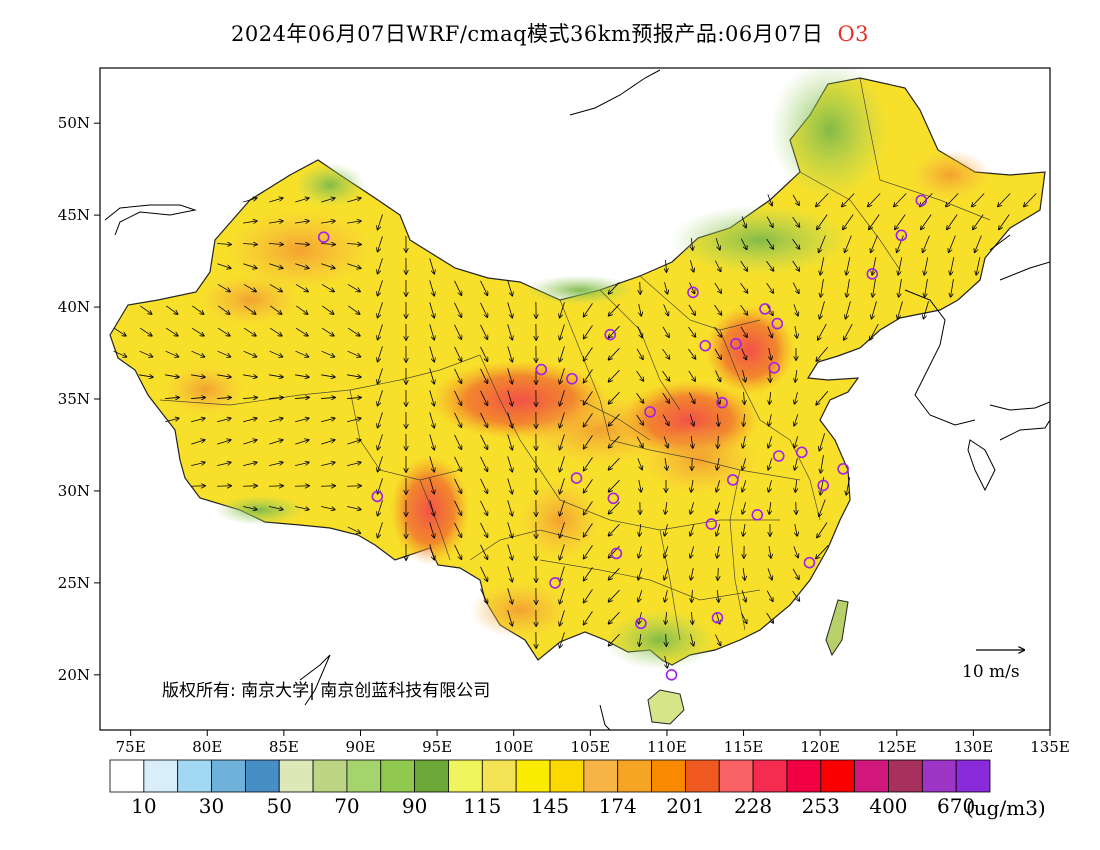 The image size is (1100, 850). What do you see at coordinates (685, 806) in the screenshot?
I see `colorbar-tick-label: 201` at bounding box center [685, 806].